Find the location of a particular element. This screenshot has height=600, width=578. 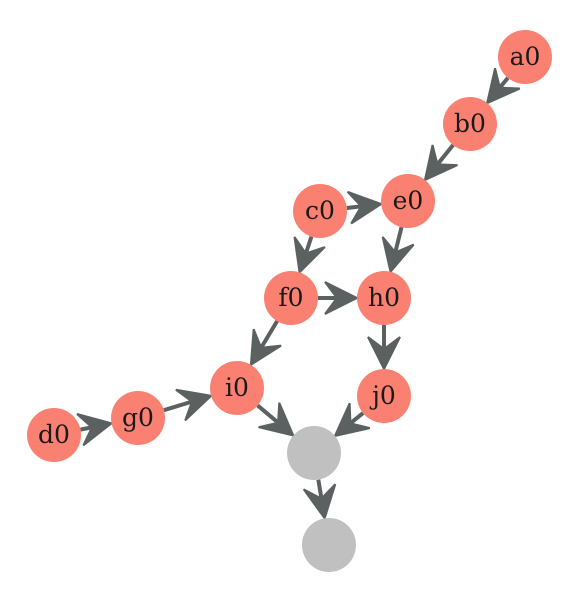

node-label: h0 is located at coordinates (384, 297).